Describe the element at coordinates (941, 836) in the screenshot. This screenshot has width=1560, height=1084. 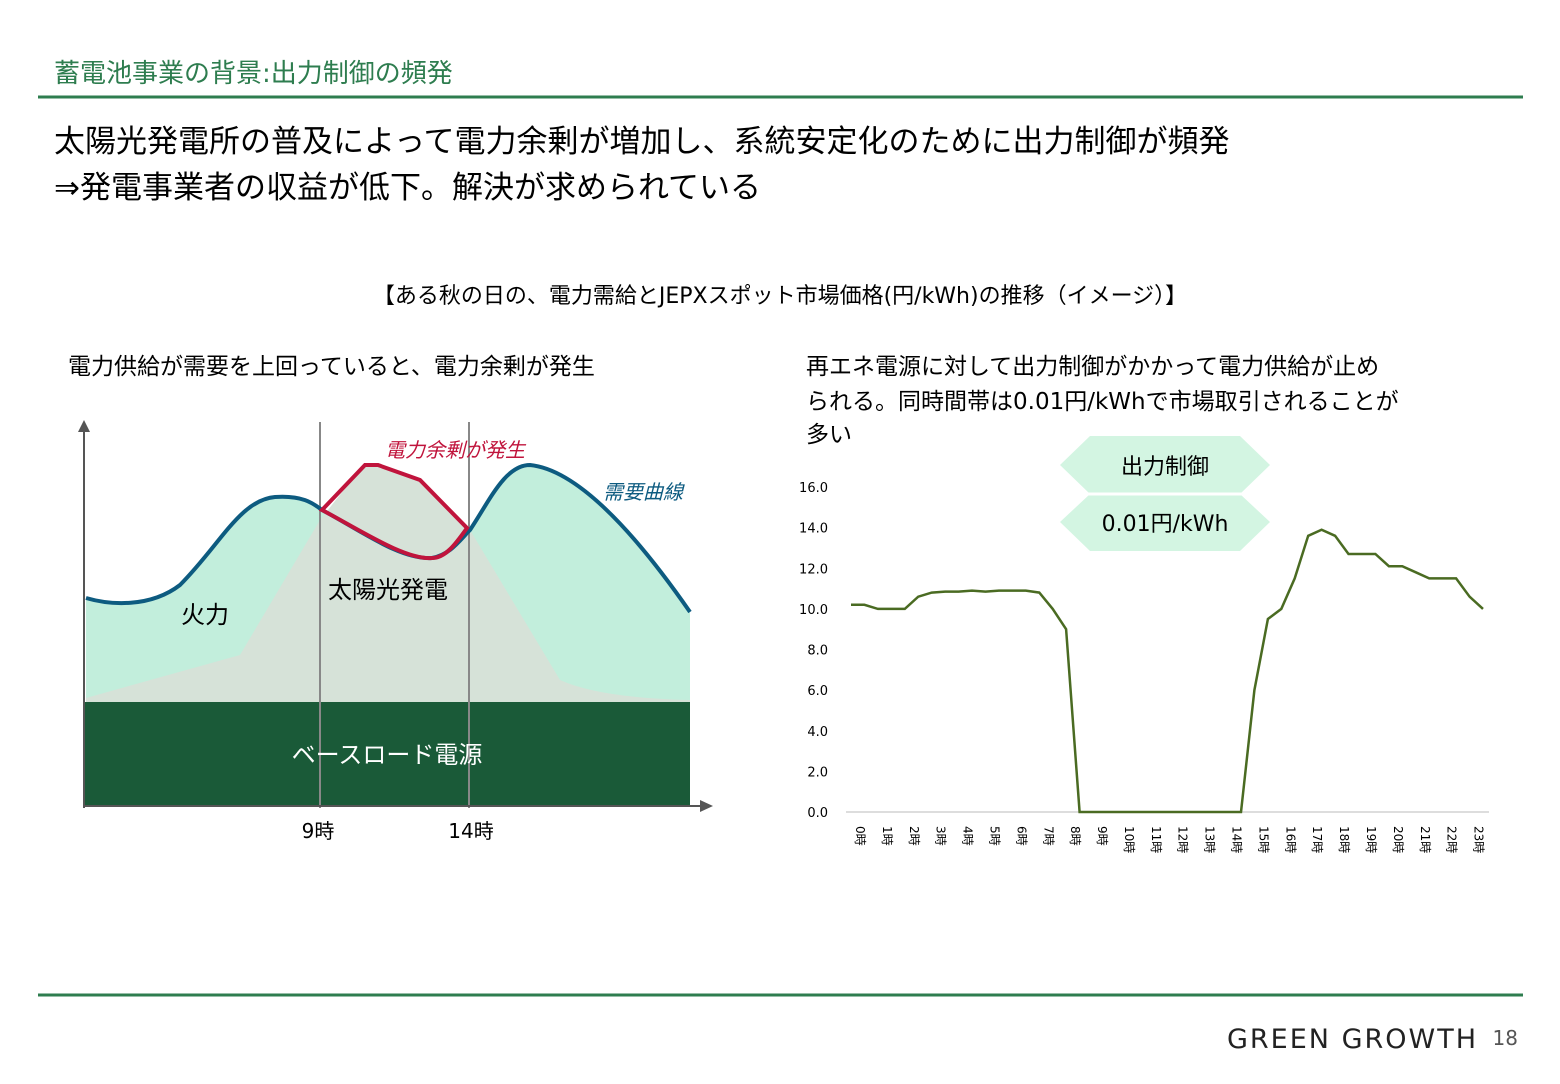
I see `x-tick-label: 3時` at that location.